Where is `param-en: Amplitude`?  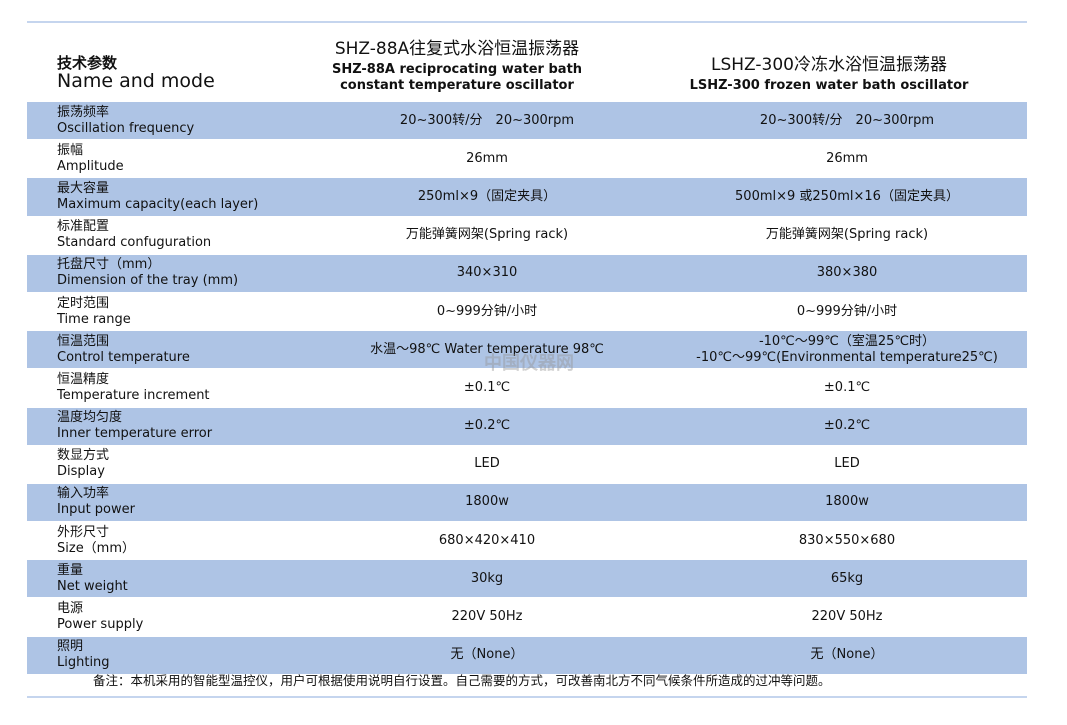
param-en: Amplitude is located at coordinates (90, 166).